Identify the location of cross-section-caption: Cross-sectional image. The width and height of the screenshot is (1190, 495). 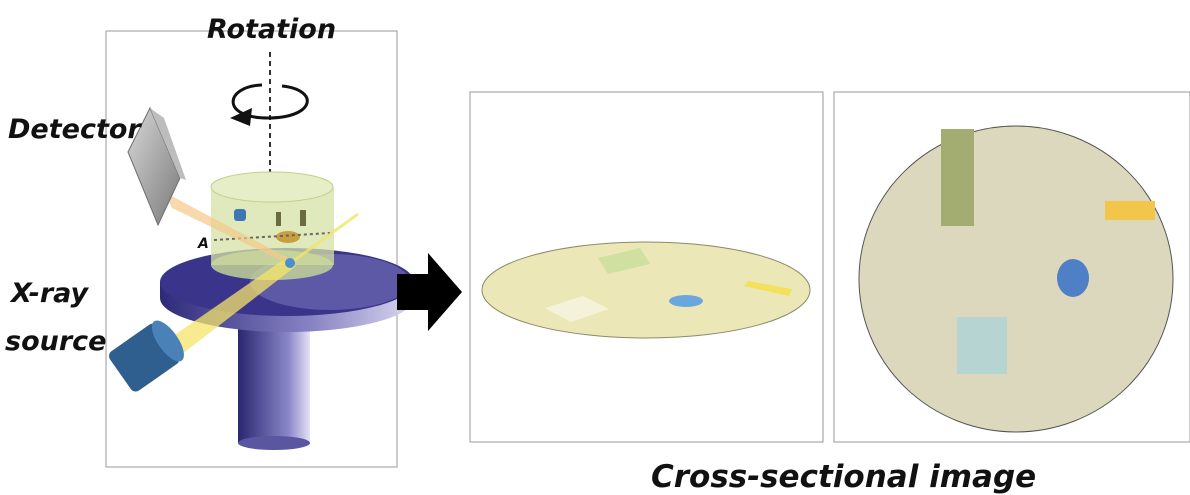
(843, 477).